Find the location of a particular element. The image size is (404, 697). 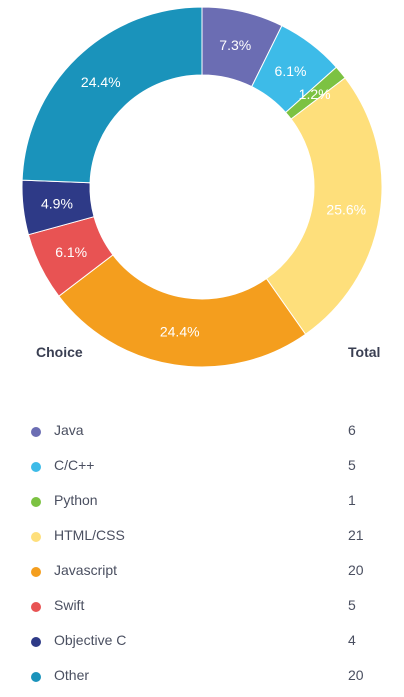

legend-item-c-c-: C/C++ 5 is located at coordinates (202, 467).